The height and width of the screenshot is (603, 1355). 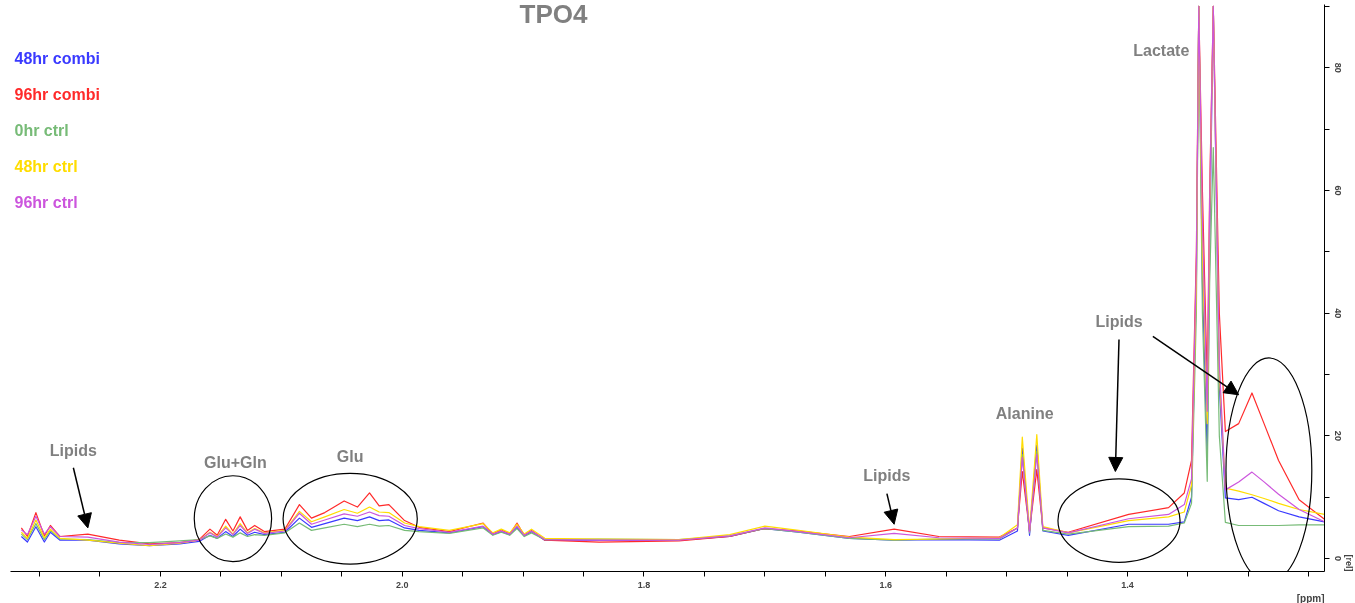 I want to click on y-tick-label: 0, so click(x=1337, y=559).